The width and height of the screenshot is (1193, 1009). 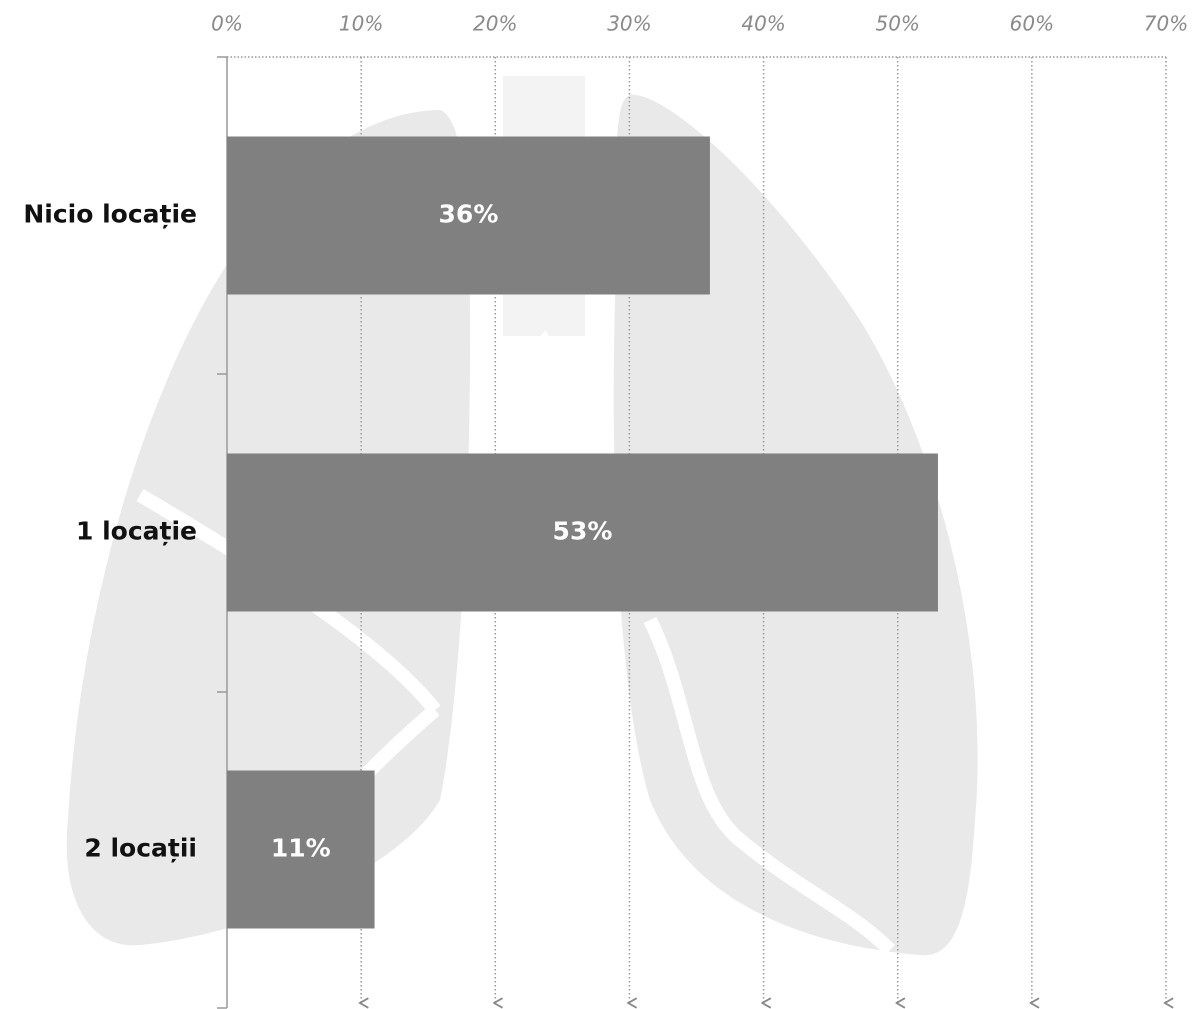 I want to click on value-label: 53%, so click(x=583, y=531).